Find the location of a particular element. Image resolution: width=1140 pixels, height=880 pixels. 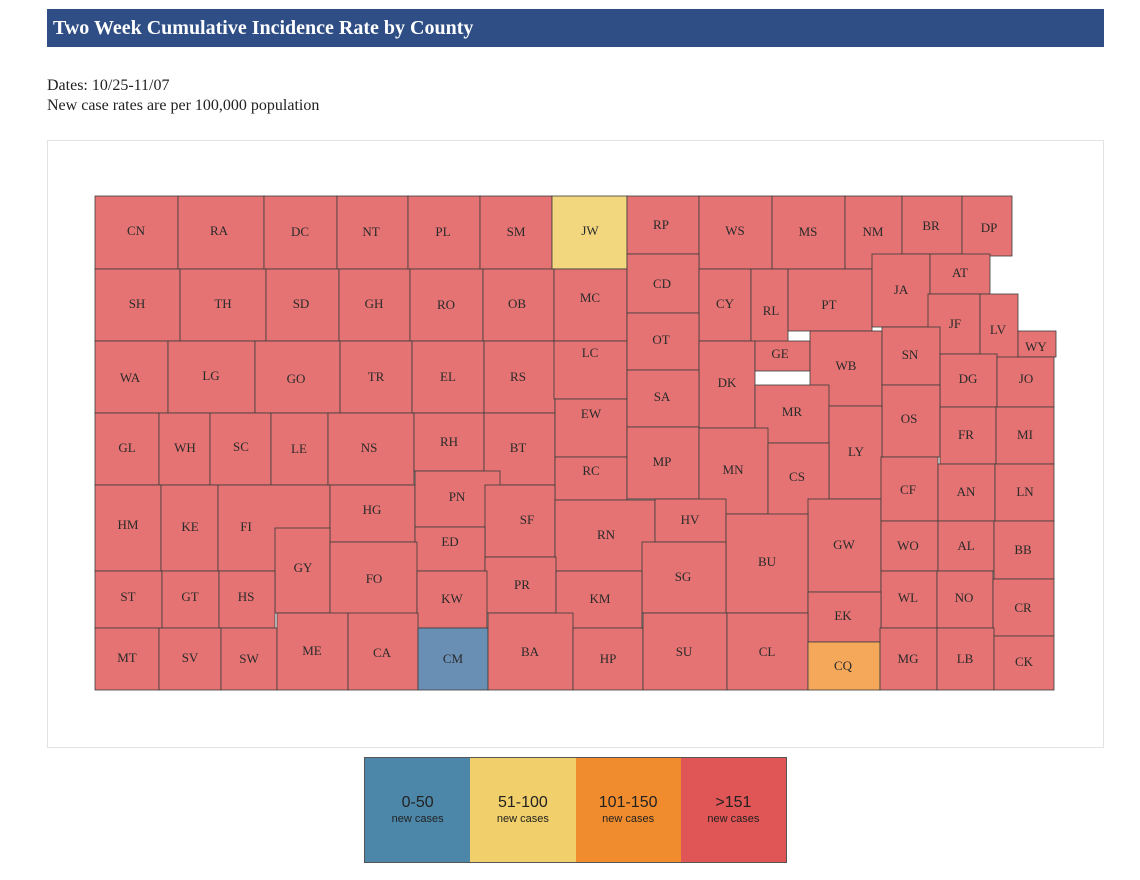

county-ms is located at coordinates (808, 232).